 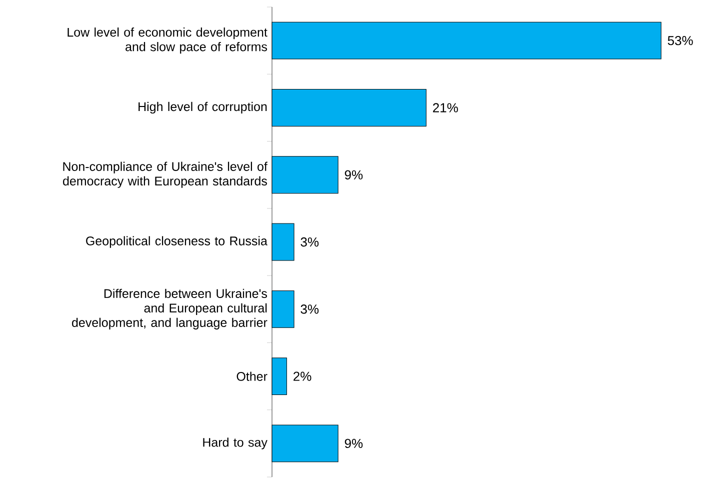 What do you see at coordinates (680, 41) in the screenshot?
I see `data-label: 53%` at bounding box center [680, 41].